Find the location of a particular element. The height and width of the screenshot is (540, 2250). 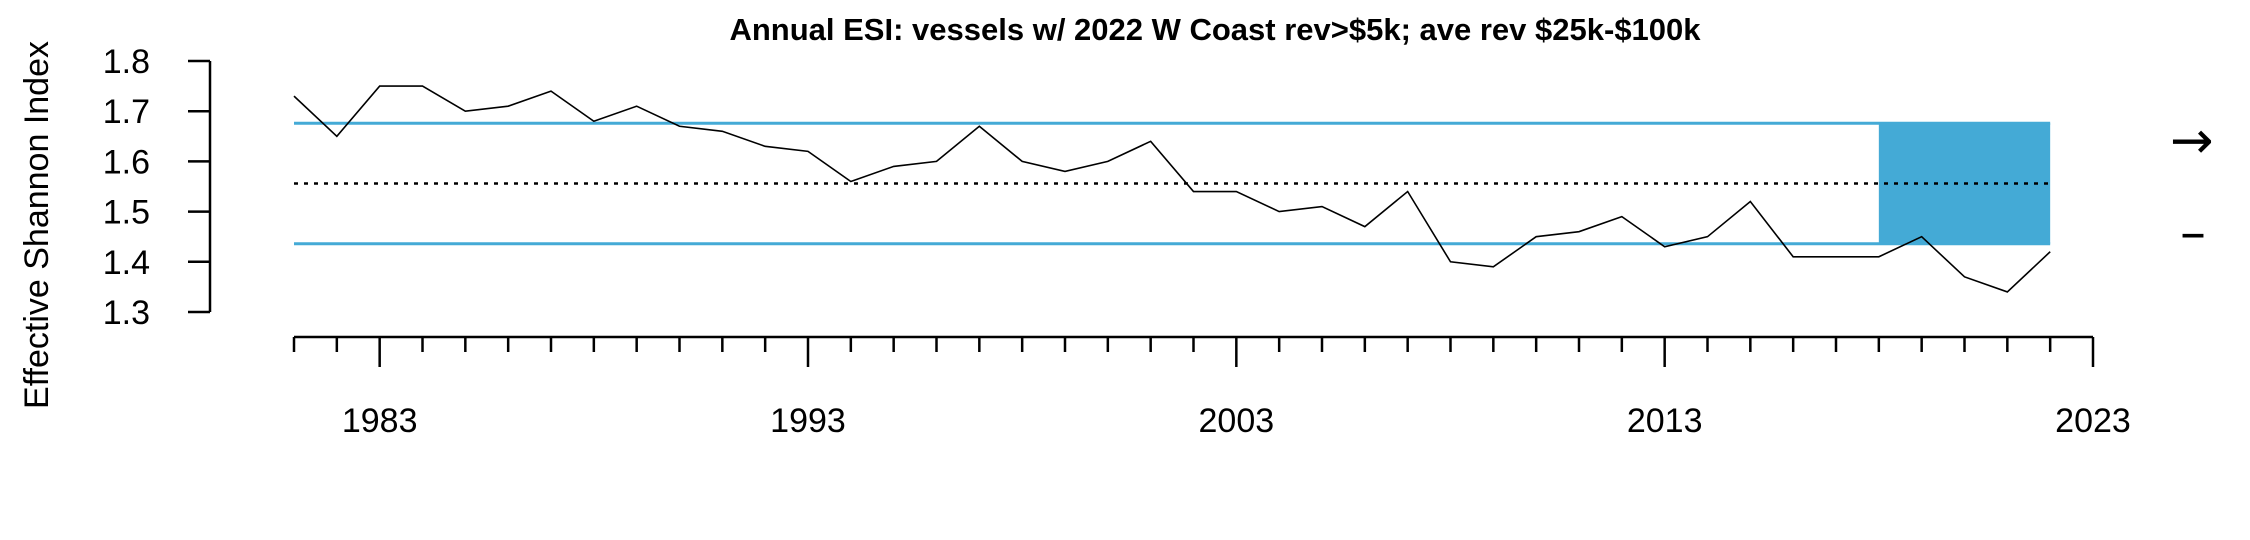

x-tick-label-2003: 2003 is located at coordinates (1237, 421).